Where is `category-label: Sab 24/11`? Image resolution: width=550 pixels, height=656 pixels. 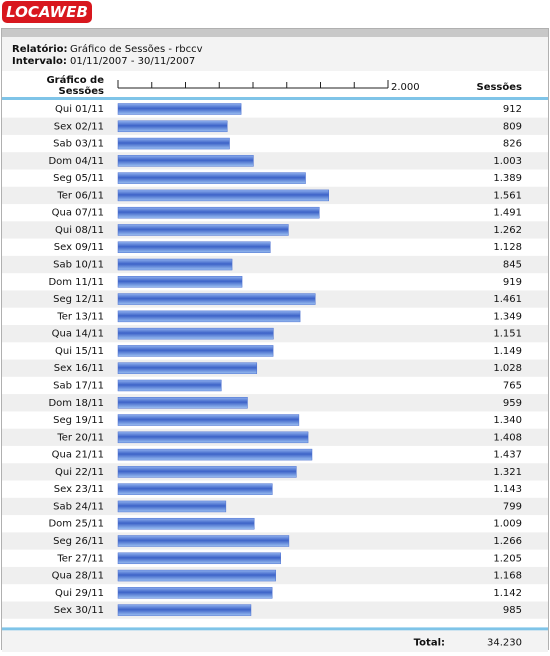
category-label: Sab 24/11 is located at coordinates (78, 506).